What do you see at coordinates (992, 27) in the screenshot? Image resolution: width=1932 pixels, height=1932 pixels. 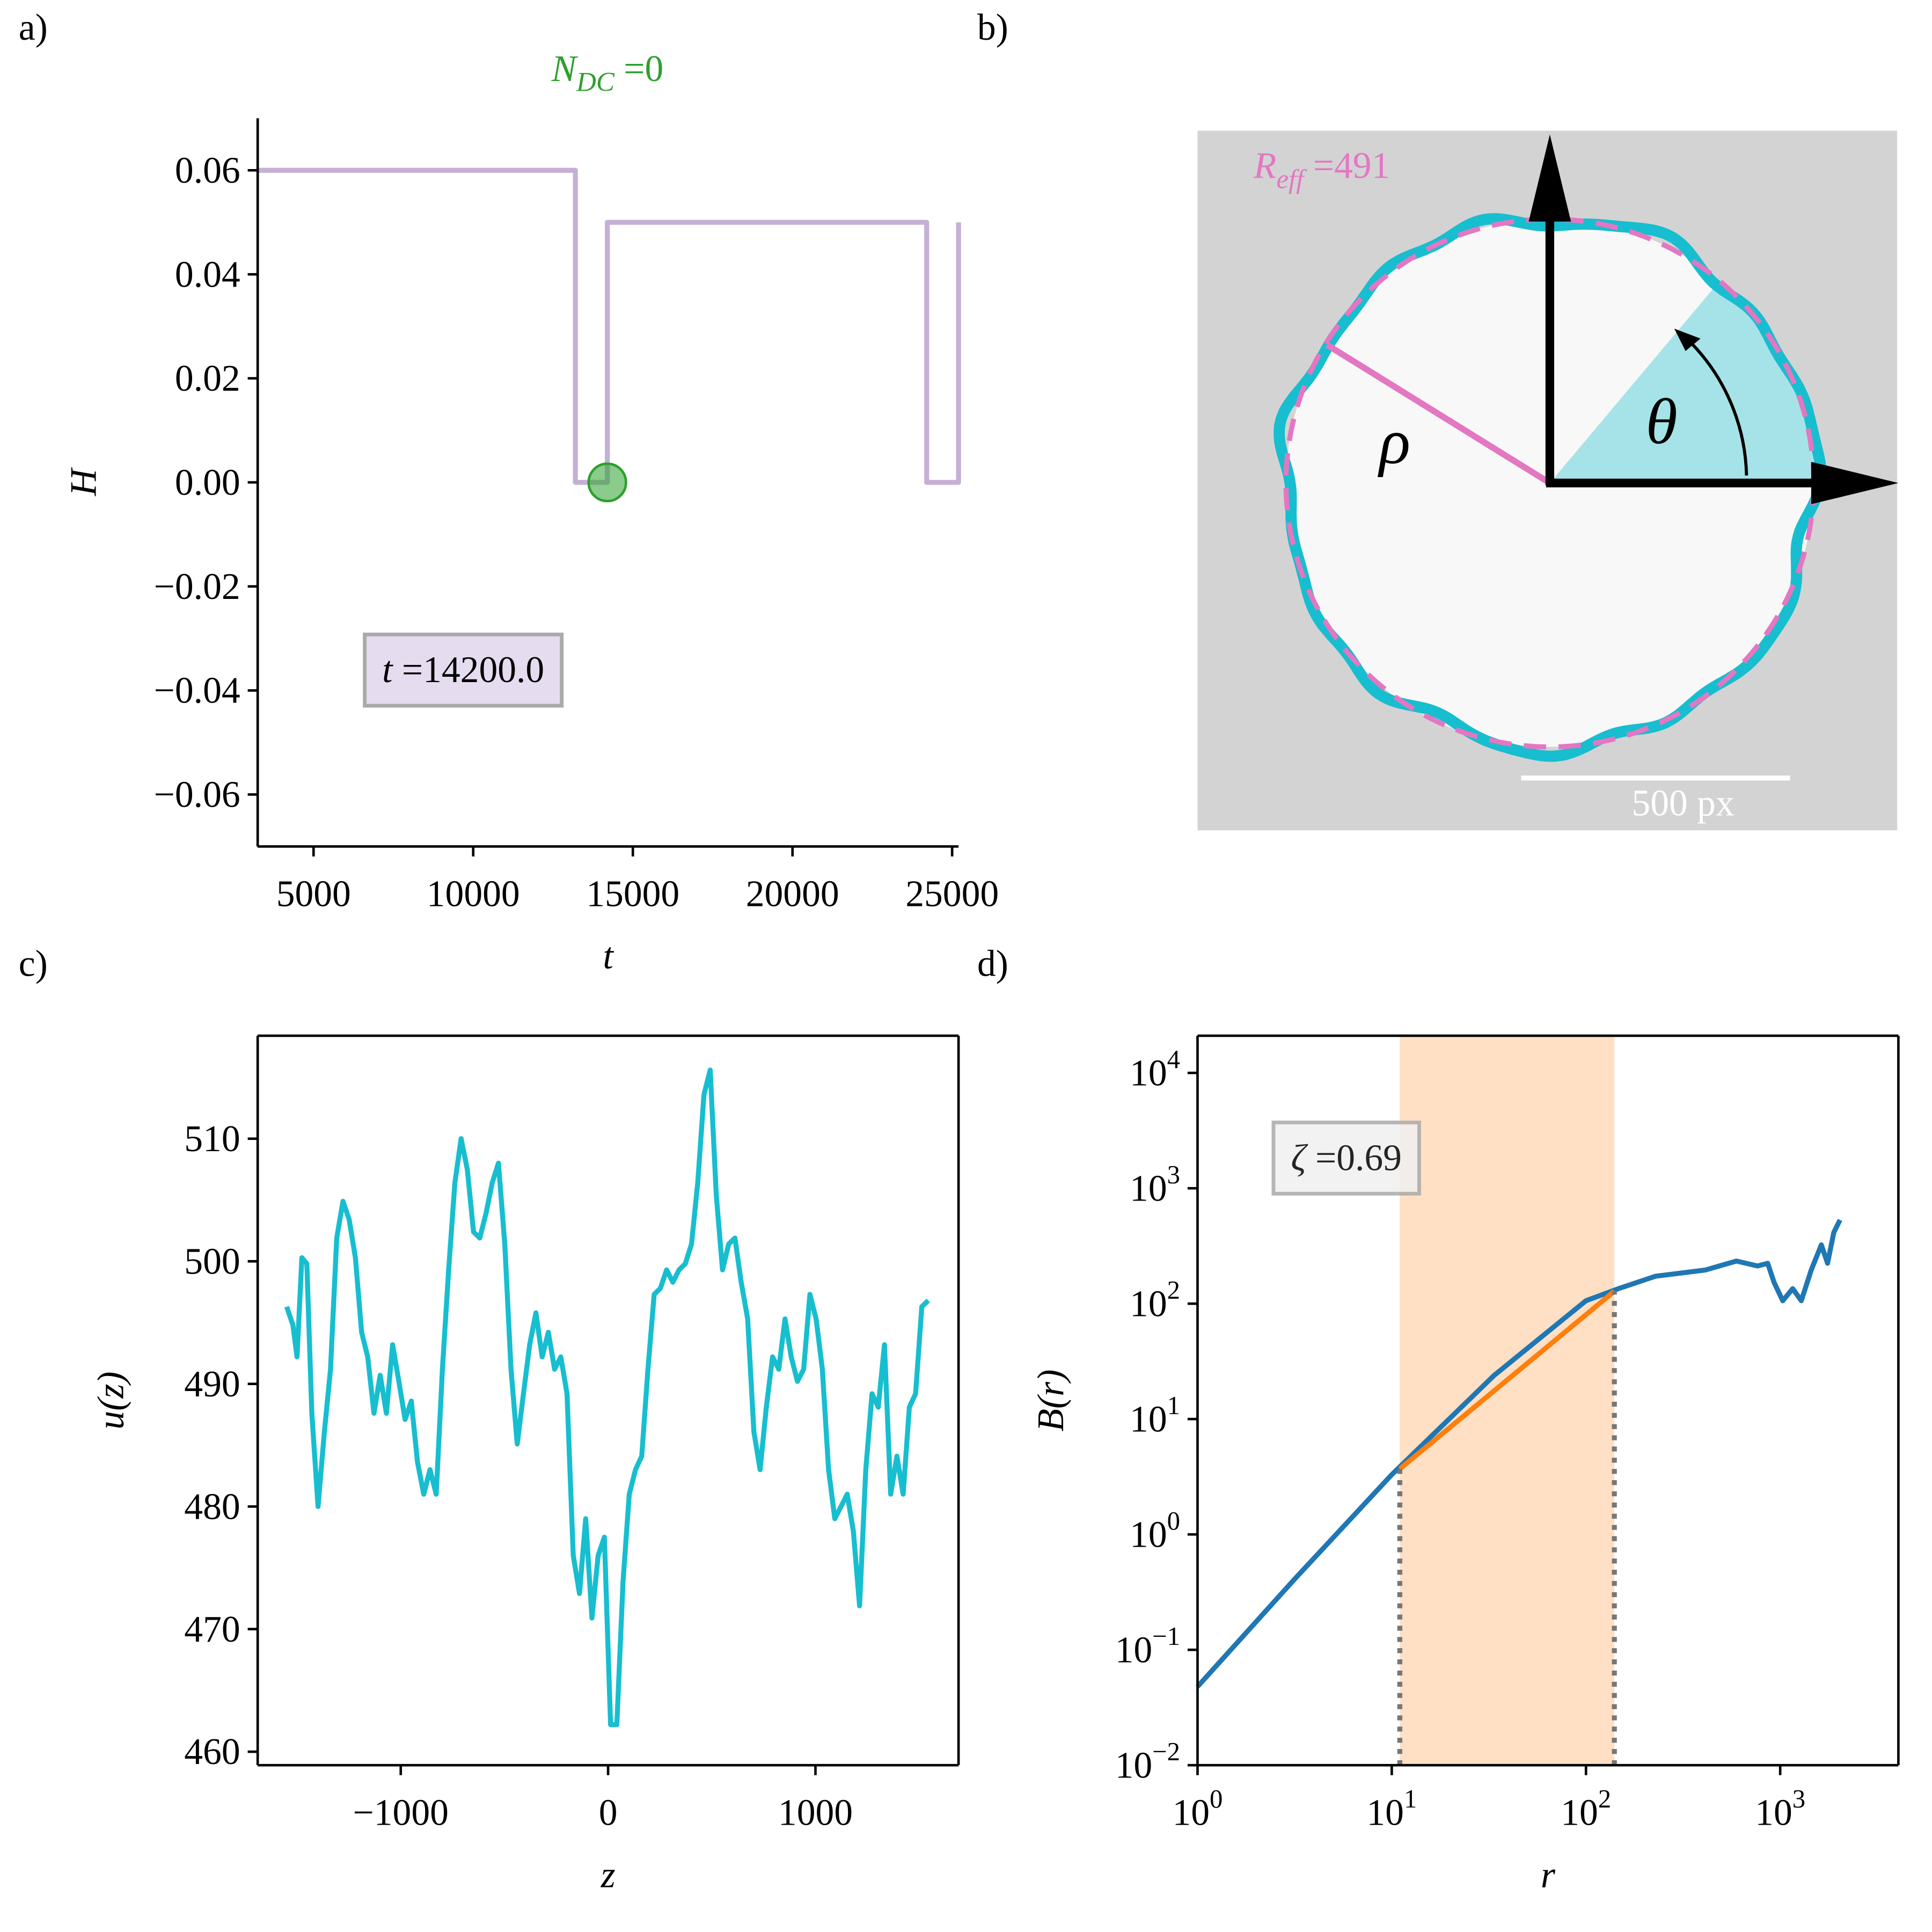 I see `panel-label: b)` at bounding box center [992, 27].